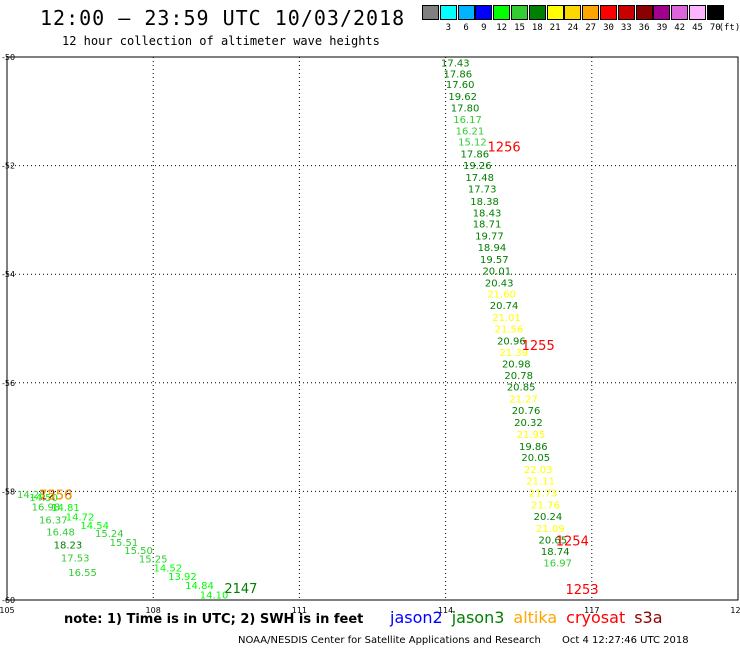 The image size is (740, 650). What do you see at coordinates (46, 508) in the screenshot?
I see `wave-height-value: 16.98` at bounding box center [46, 508].